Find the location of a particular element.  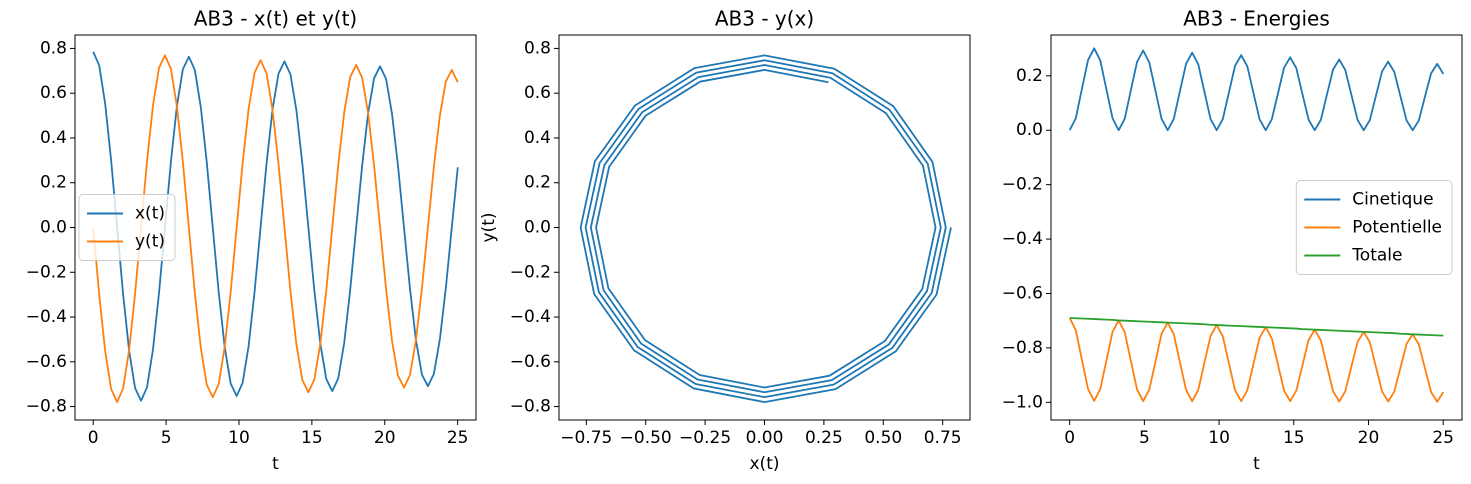

chart-title: AB3 - Energies is located at coordinates (1256, 19).